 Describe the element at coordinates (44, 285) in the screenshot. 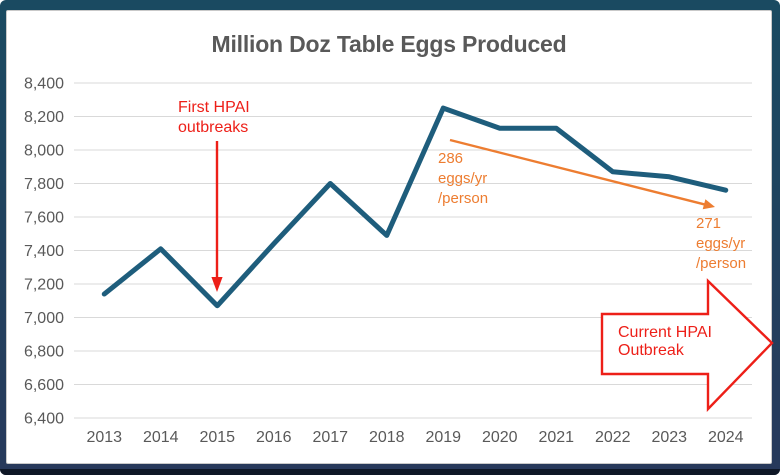

I see `y-tick-label: 7,200` at that location.